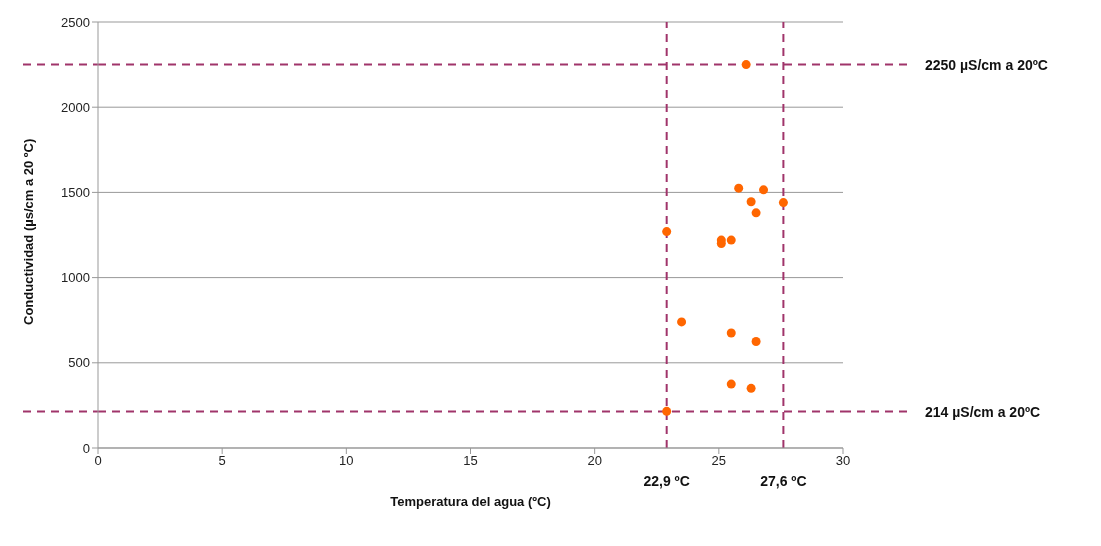 Image resolution: width=1101 pixels, height=546 pixels. I want to click on ref-line-label: 27,6 ºC, so click(783, 481).